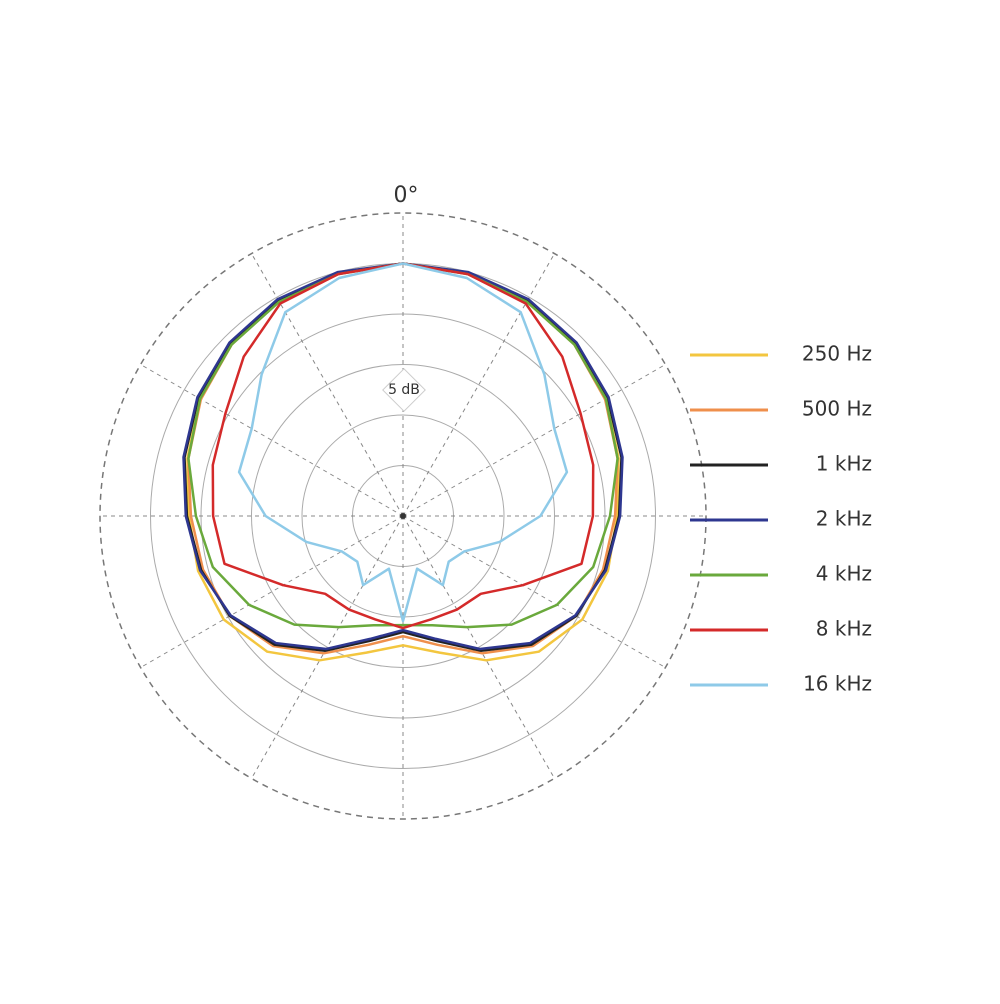 The image size is (1000, 1004). What do you see at coordinates (844, 519) in the screenshot?
I see `legend-label: 2 kHz` at bounding box center [844, 519].